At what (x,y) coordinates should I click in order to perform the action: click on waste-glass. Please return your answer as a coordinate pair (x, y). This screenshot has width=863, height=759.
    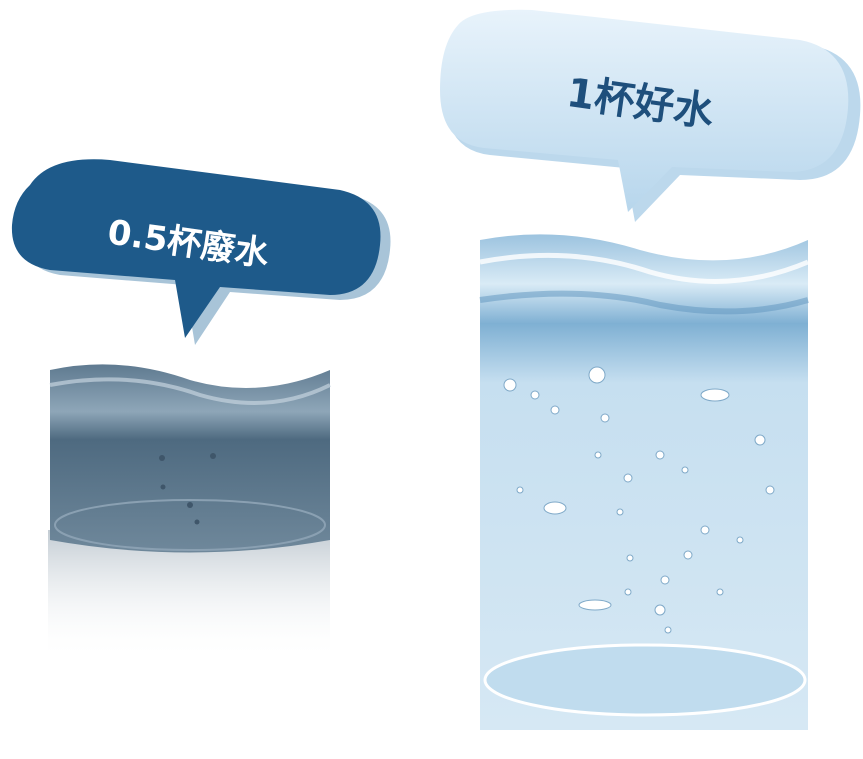
    Looking at the image, I should click on (189, 512).